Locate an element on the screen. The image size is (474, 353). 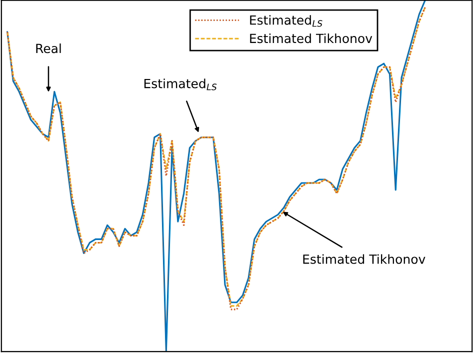
annotation: Real is located at coordinates (48, 48).